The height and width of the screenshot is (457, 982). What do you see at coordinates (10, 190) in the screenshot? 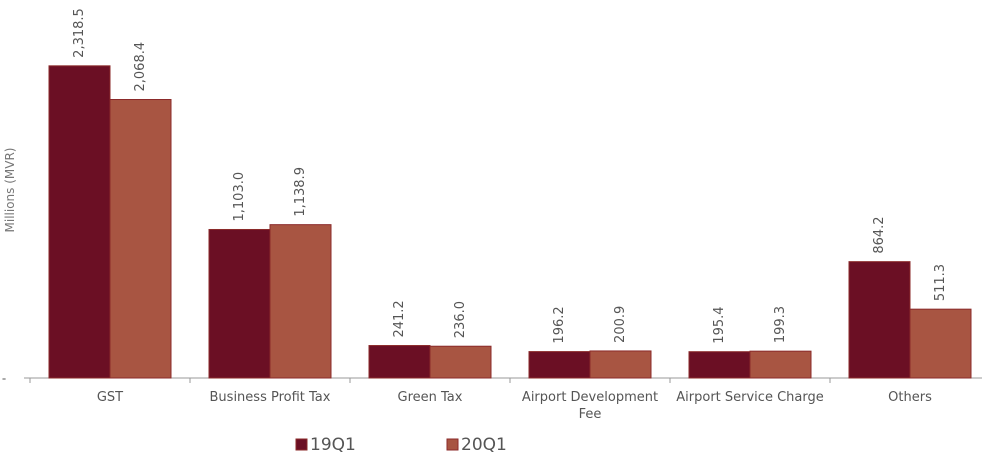
I see `y-axis-label: Millions (MVR)` at bounding box center [10, 190].